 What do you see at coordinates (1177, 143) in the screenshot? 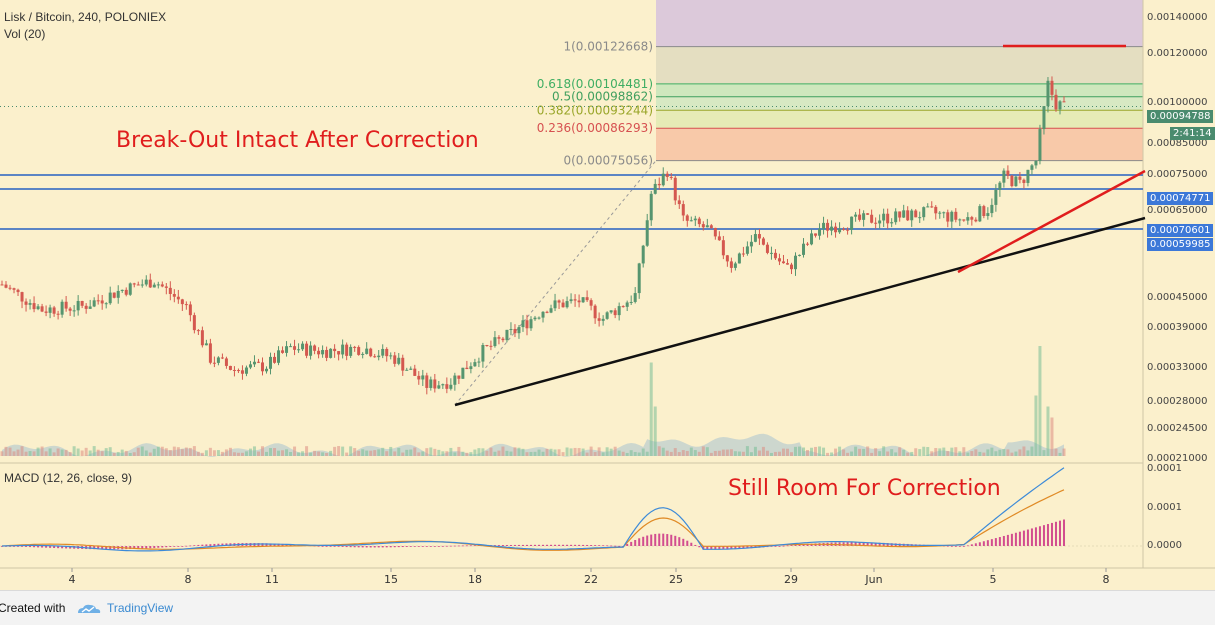
I see `price-axis-label: 0.00085000` at bounding box center [1177, 143].